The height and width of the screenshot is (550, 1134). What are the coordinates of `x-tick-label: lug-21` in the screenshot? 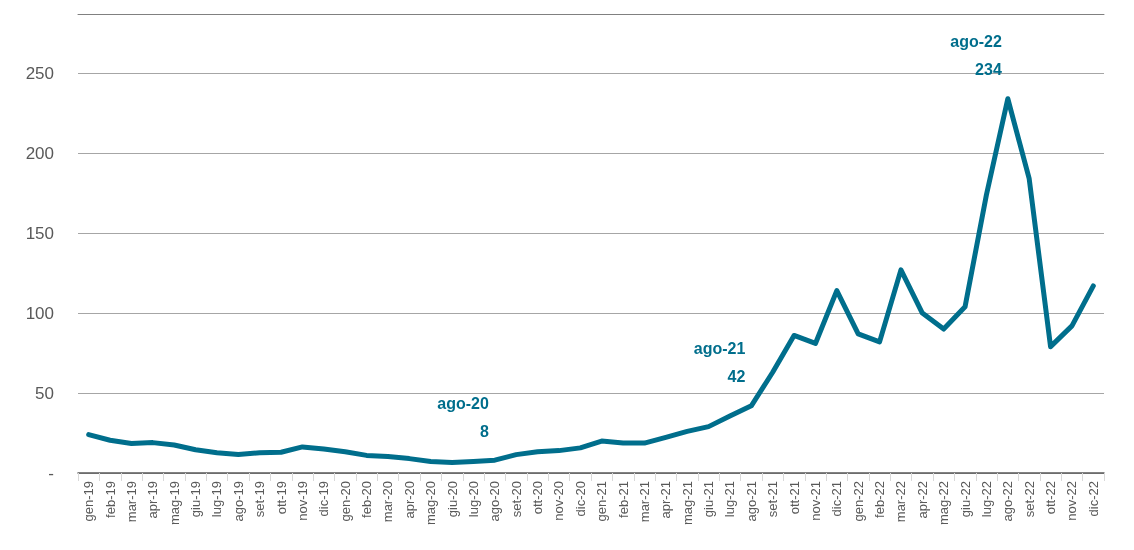 It's located at (730, 499).